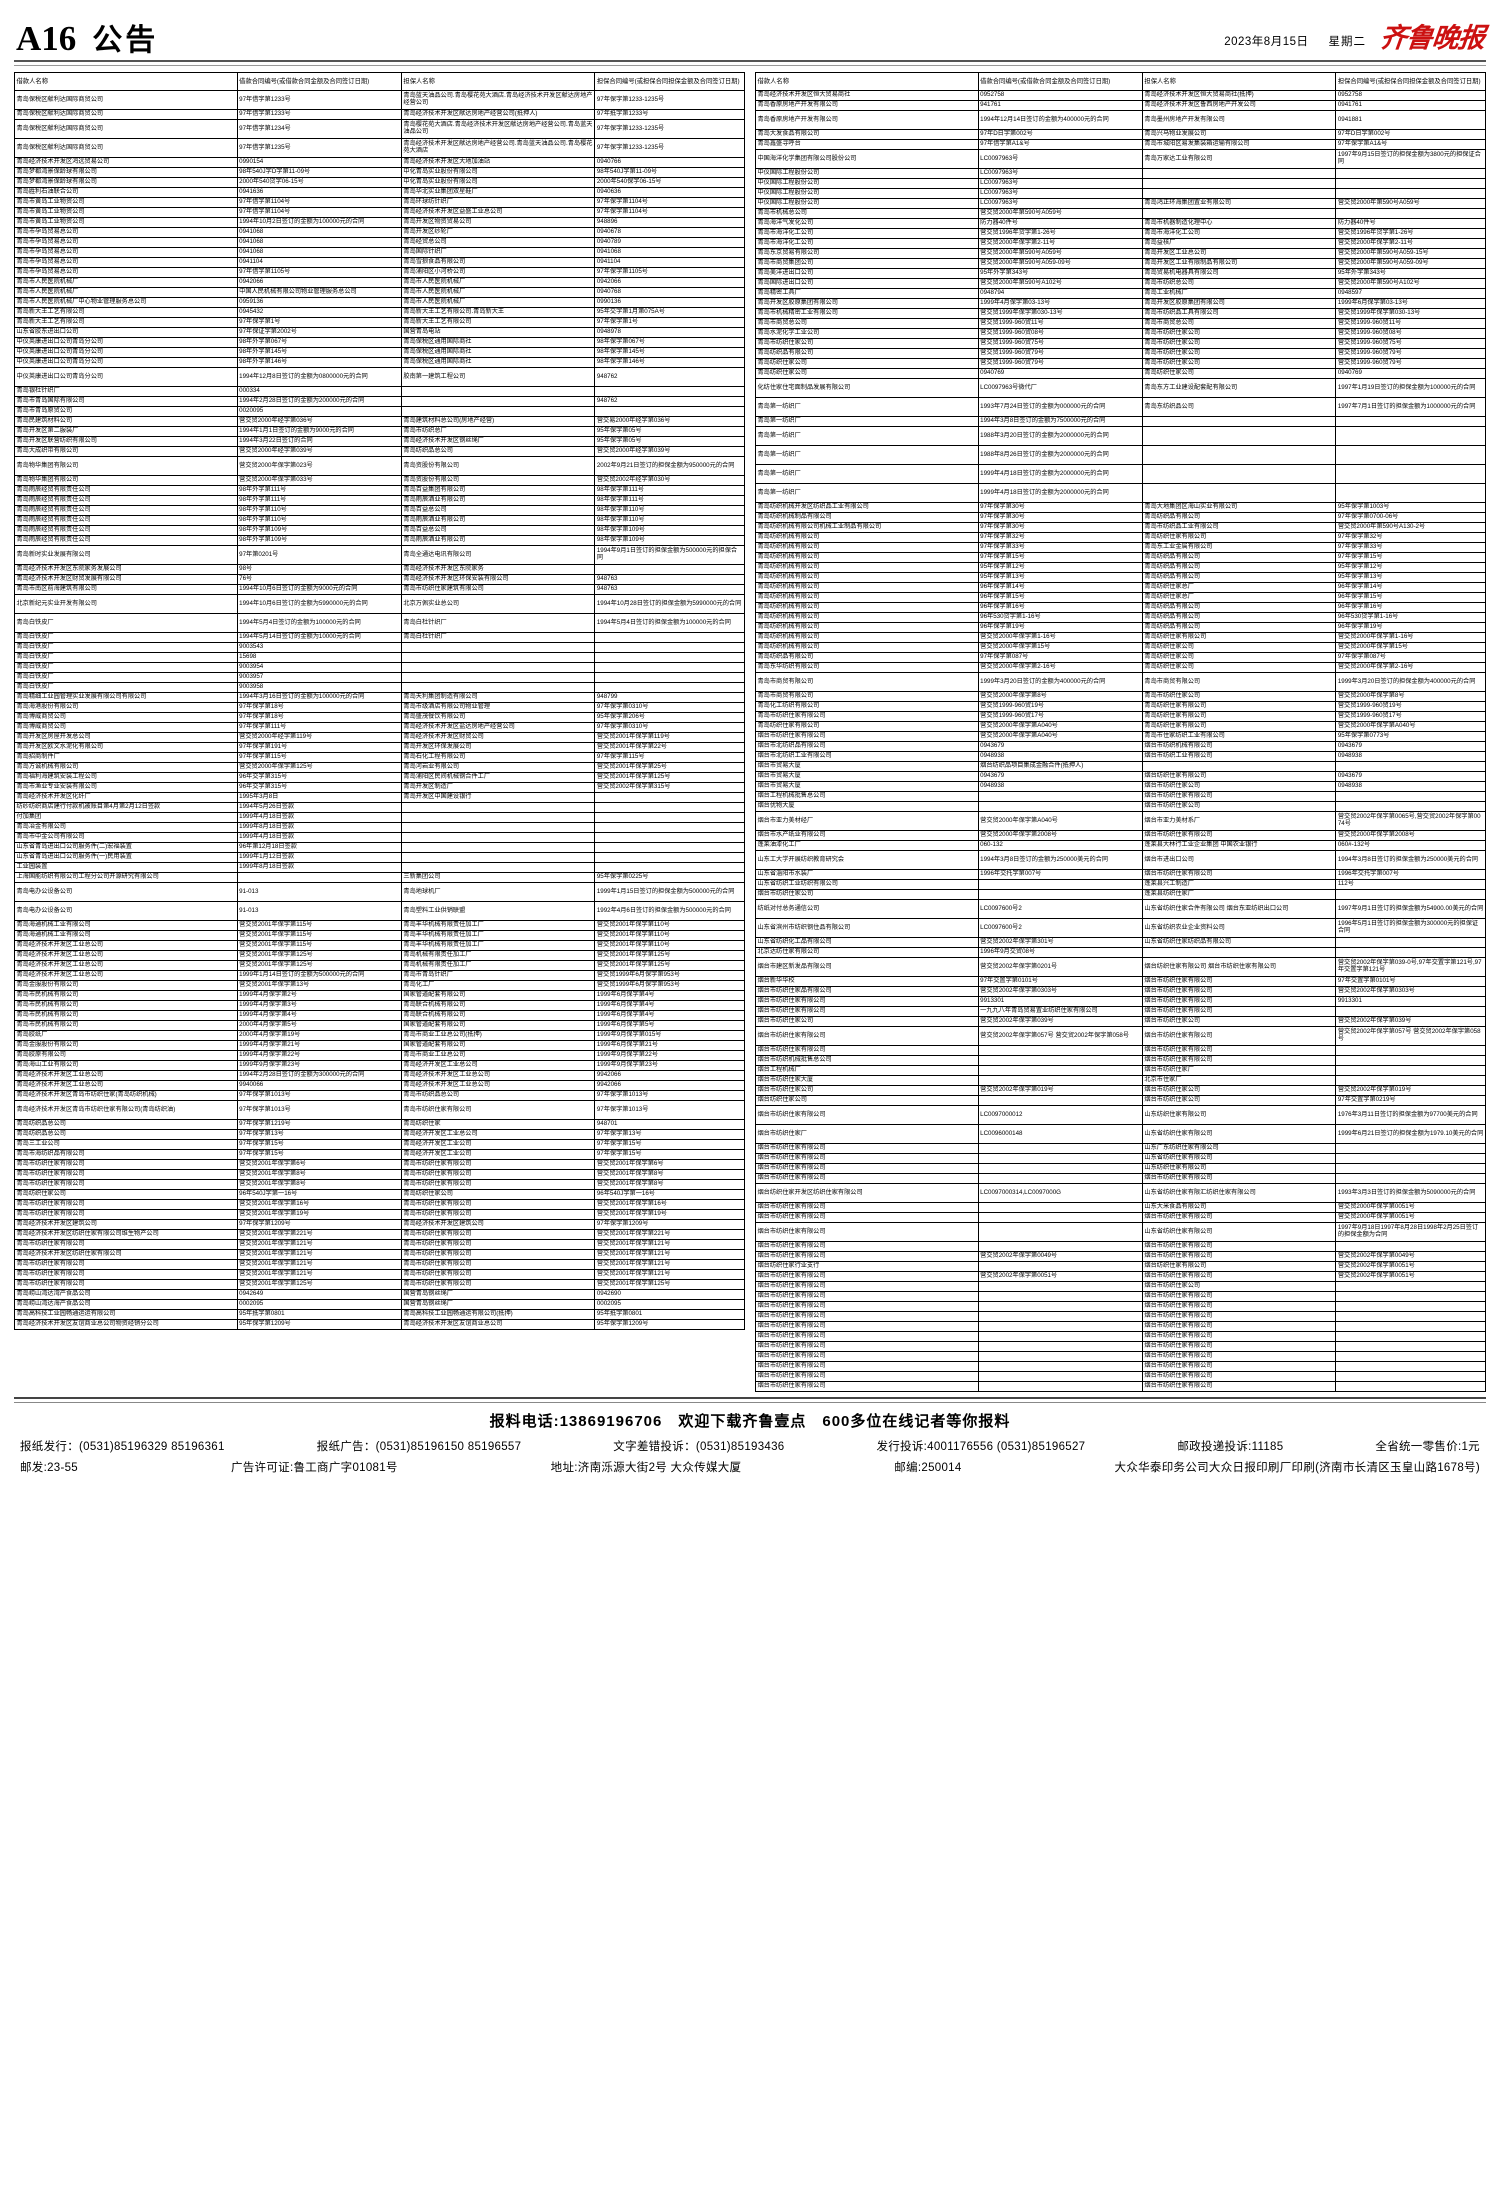 The image size is (1500, 2202). What do you see at coordinates (498, 877) in the screenshot?
I see `cell-guarantor: 三新集团公司` at bounding box center [498, 877].